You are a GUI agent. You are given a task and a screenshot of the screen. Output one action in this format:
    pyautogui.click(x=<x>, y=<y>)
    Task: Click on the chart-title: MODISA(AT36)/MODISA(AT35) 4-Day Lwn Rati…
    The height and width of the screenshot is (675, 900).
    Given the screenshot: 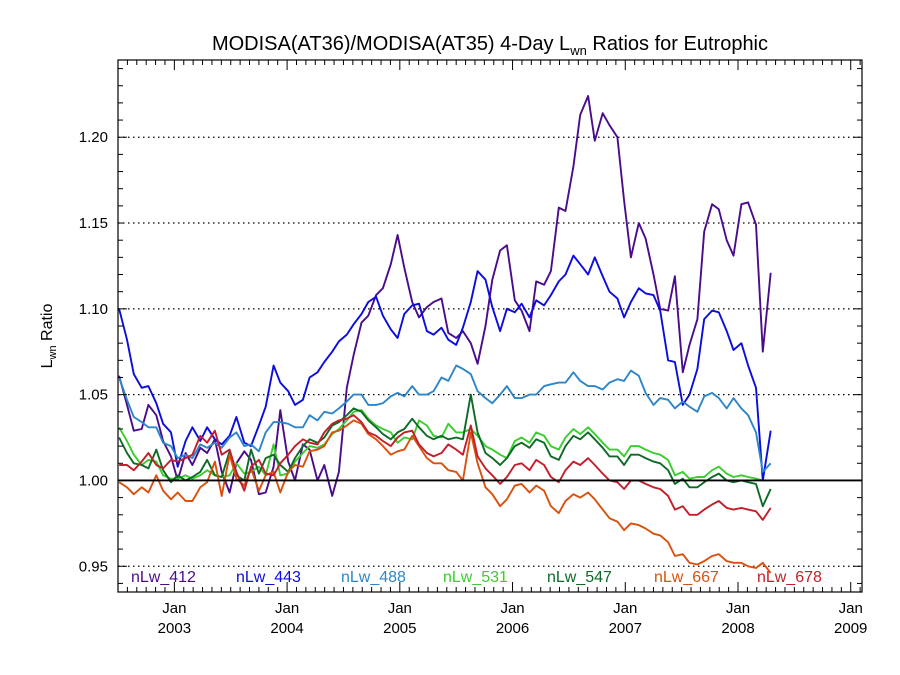 What is the action you would take?
    pyautogui.click(x=490, y=45)
    